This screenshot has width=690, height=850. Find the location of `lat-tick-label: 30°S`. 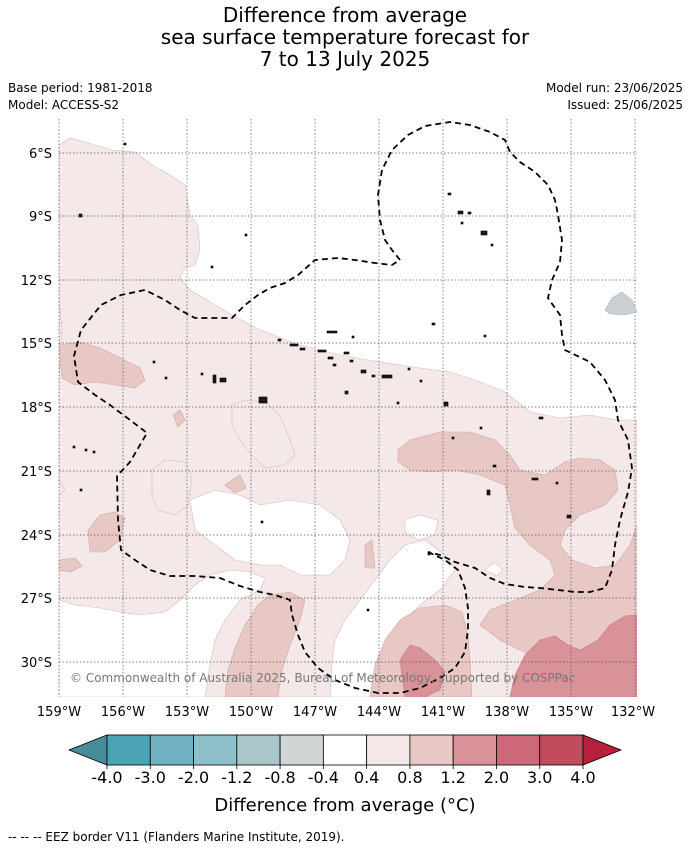

lat-tick-label: 30°S is located at coordinates (36, 663).